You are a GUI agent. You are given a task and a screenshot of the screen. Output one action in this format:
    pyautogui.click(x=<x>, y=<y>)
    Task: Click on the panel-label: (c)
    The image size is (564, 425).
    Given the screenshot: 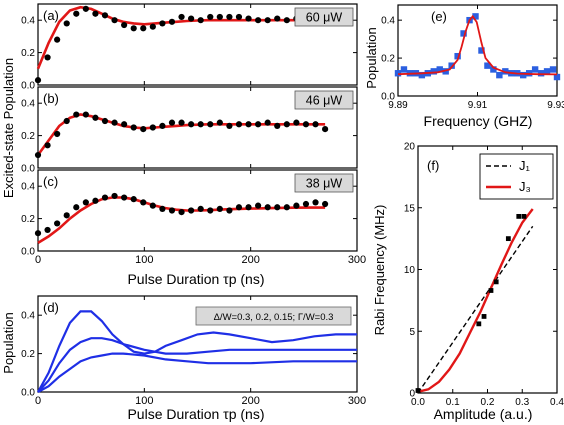 What is the action you would take?
    pyautogui.click(x=50, y=181)
    